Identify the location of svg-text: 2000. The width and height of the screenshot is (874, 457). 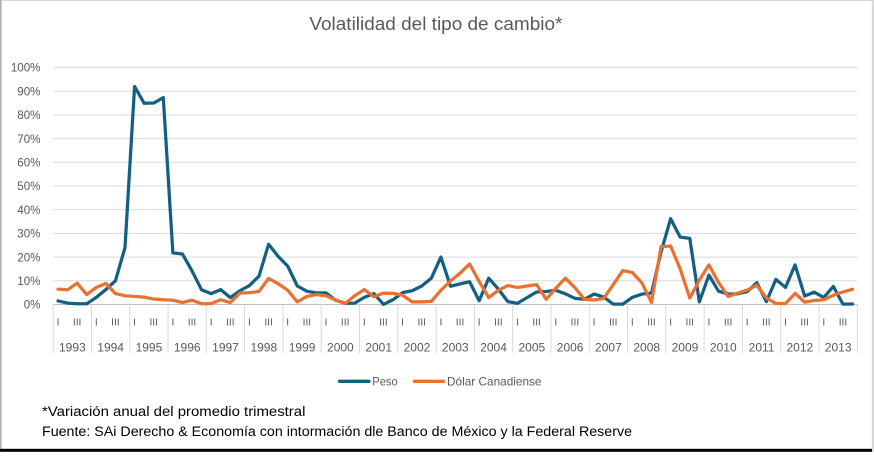
(340, 348).